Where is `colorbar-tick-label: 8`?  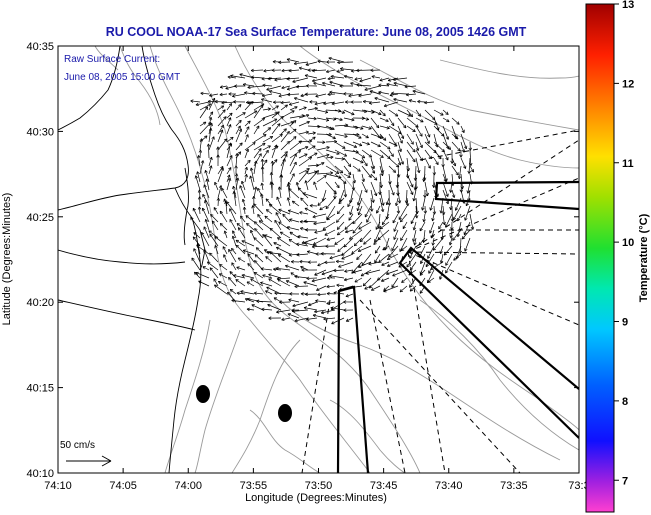 colorbar-tick-label: 8 is located at coordinates (625, 402).